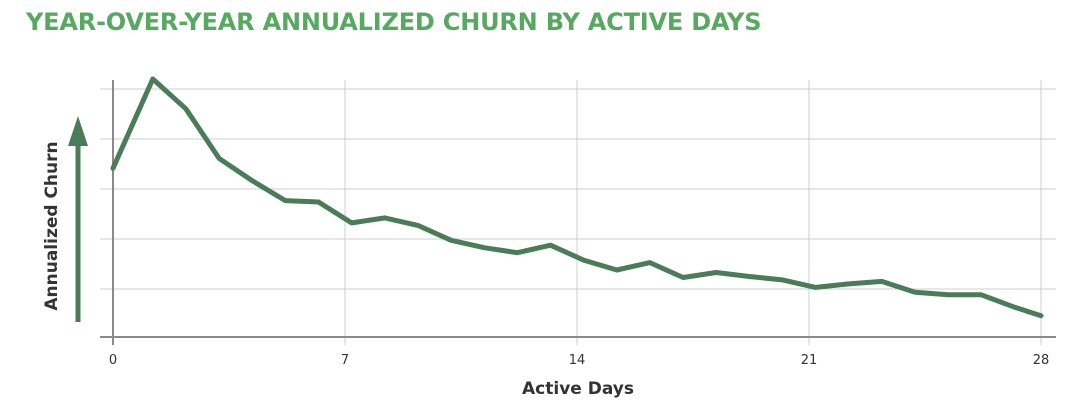 This screenshot has width=1080, height=415. I want to click on y-axis-up-arrow, so click(78, 219).